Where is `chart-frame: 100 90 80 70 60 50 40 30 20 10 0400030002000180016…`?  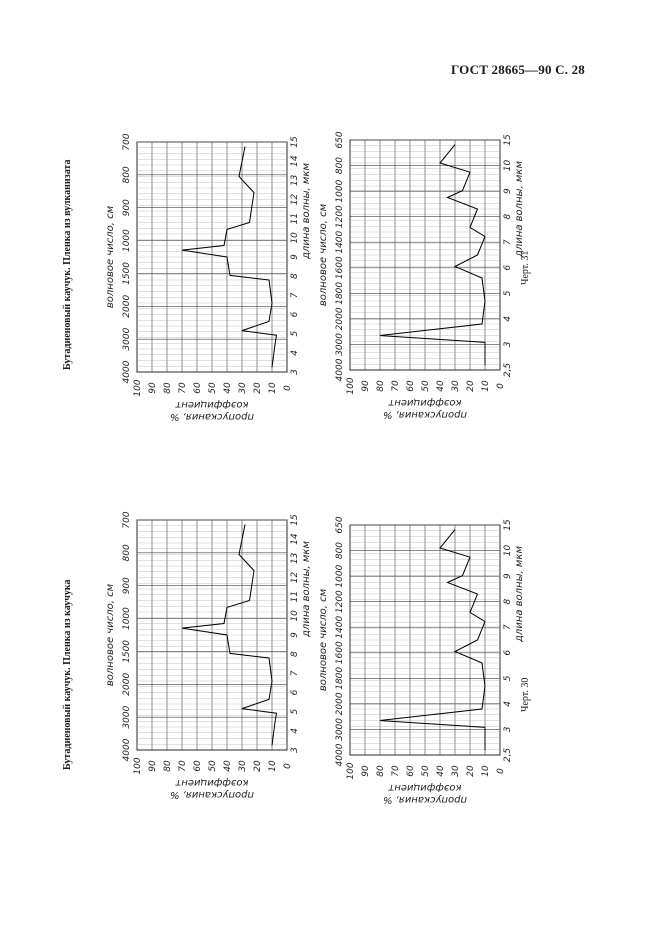 chart-frame: 100 90 80 70 60 50 40 30 20 10 0400030002000180016… is located at coordinates (421, 275).